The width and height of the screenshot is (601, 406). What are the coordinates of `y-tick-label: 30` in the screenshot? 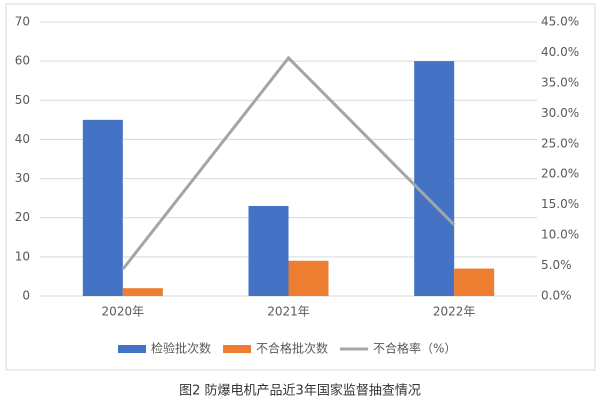 It's located at (22, 178).